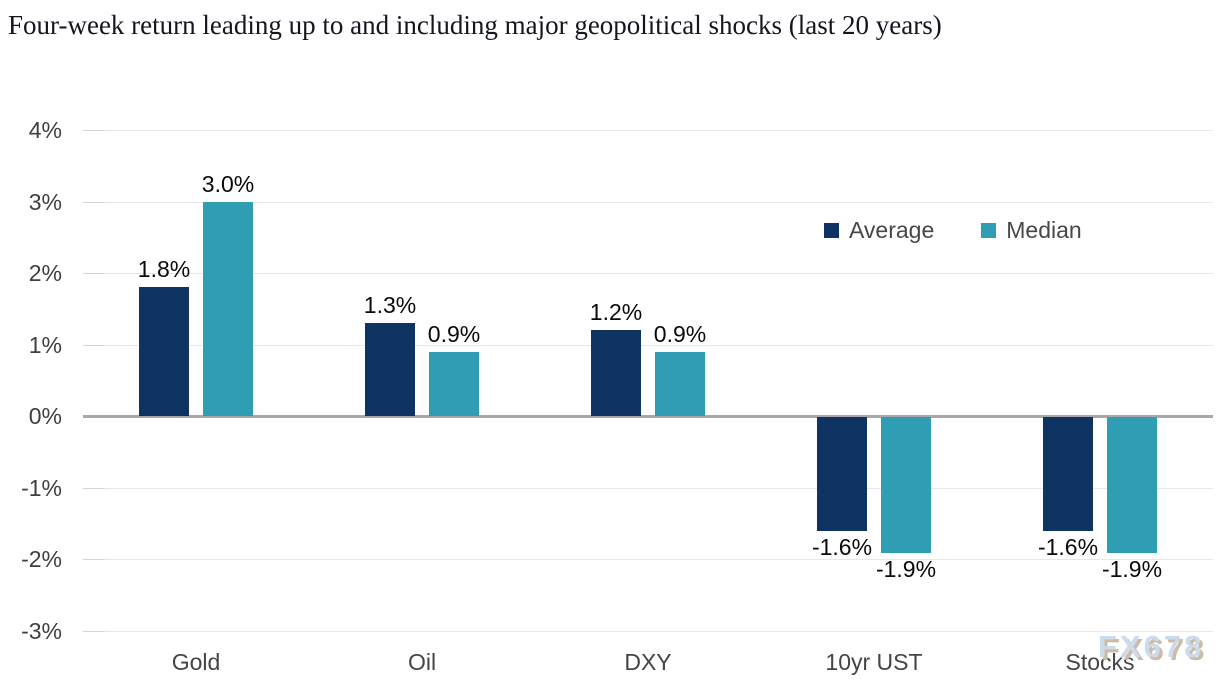 The height and width of the screenshot is (686, 1232). What do you see at coordinates (45, 416) in the screenshot?
I see `y-axis-label: 0%` at bounding box center [45, 416].